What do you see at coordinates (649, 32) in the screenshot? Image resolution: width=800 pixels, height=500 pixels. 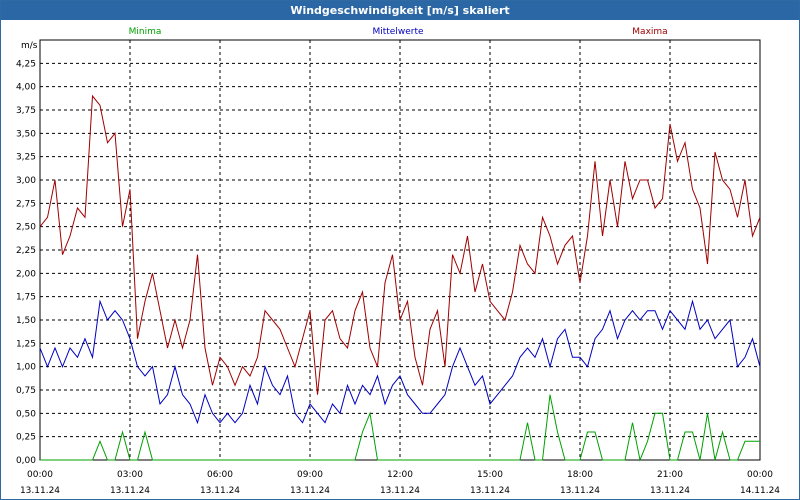 I see `legend-entry-maxima: Maxima` at bounding box center [649, 32].